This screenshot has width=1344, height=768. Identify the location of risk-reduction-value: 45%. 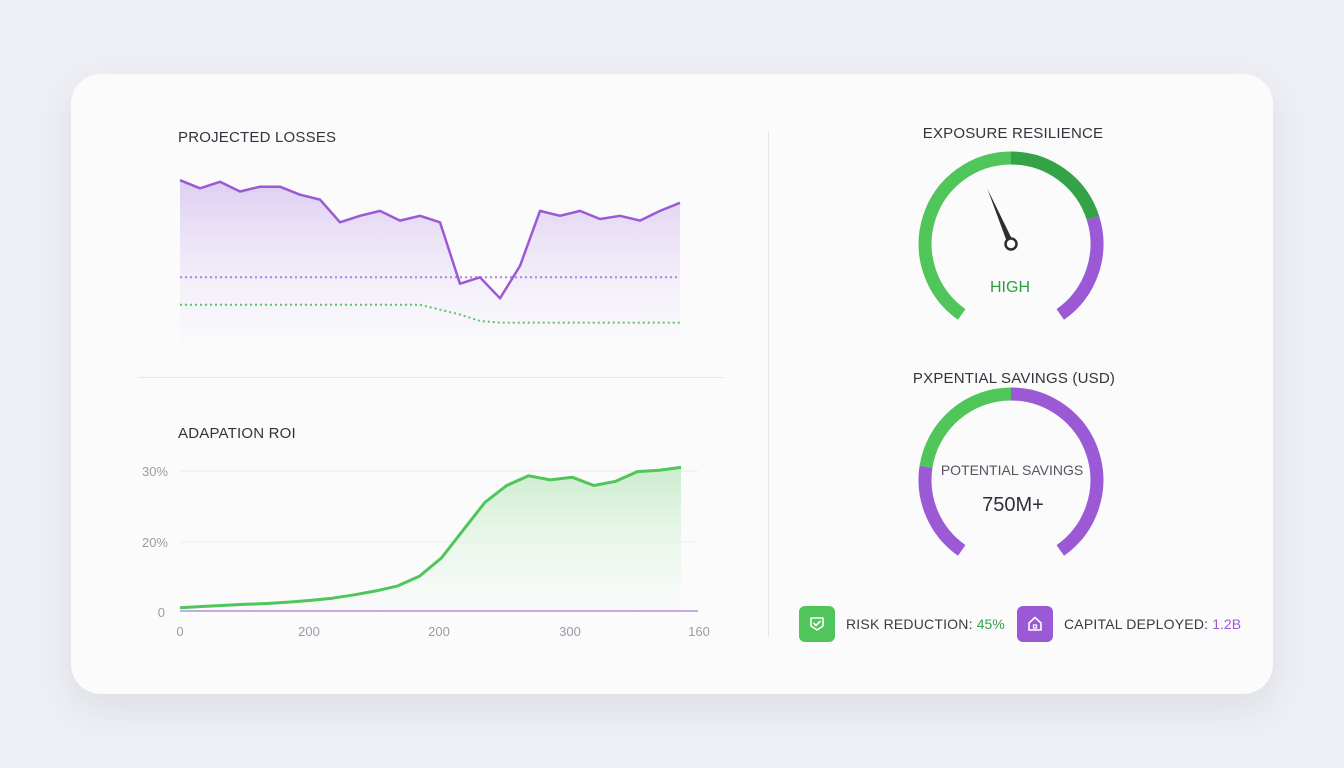
(990, 624).